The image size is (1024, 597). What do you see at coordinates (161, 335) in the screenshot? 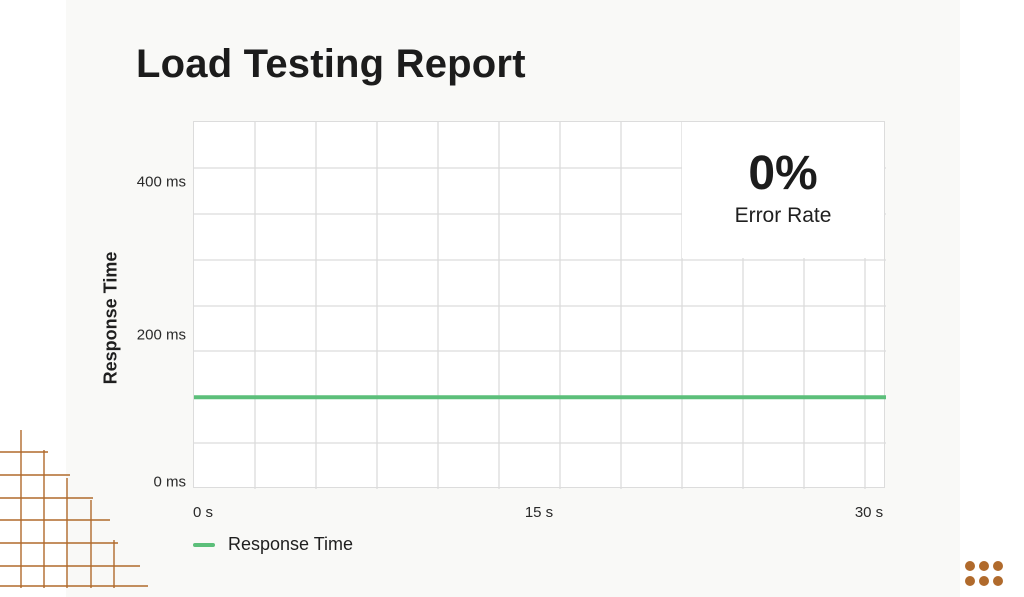
I see `y-tick-label: 200 ms` at bounding box center [161, 335].